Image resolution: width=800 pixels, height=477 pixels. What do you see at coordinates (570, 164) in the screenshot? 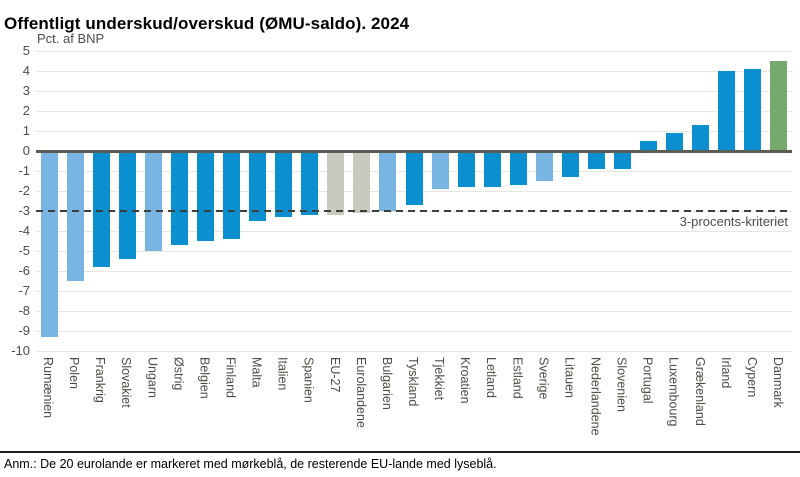
I see `bar-litauen` at bounding box center [570, 164].